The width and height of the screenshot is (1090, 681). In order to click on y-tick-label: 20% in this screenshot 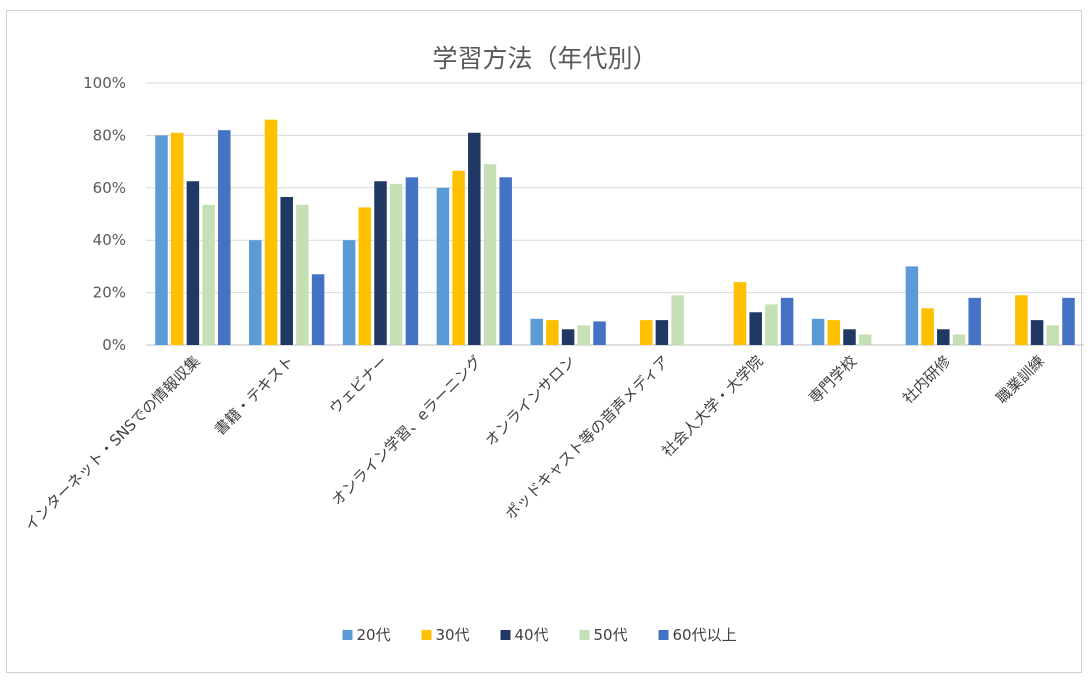, I will do `click(109, 293)`.